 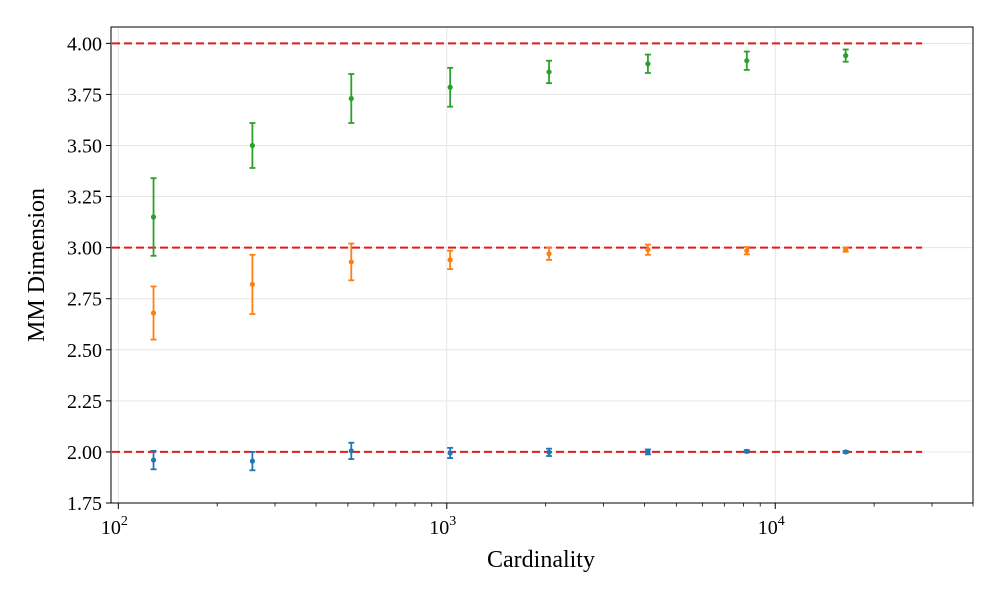 I want to click on y-tick-label: 3.25, so click(x=84, y=198).